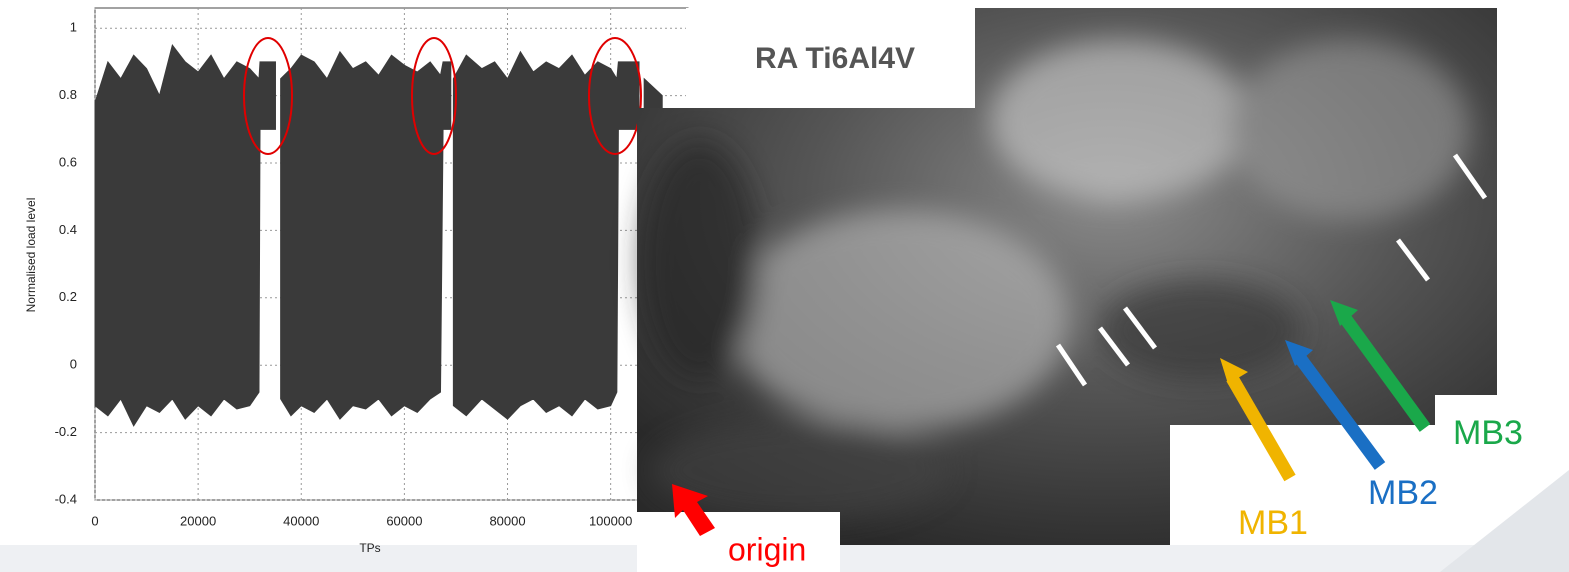 This screenshot has height=572, width=1569. I want to click on mb2-head, so click(1299, 353).